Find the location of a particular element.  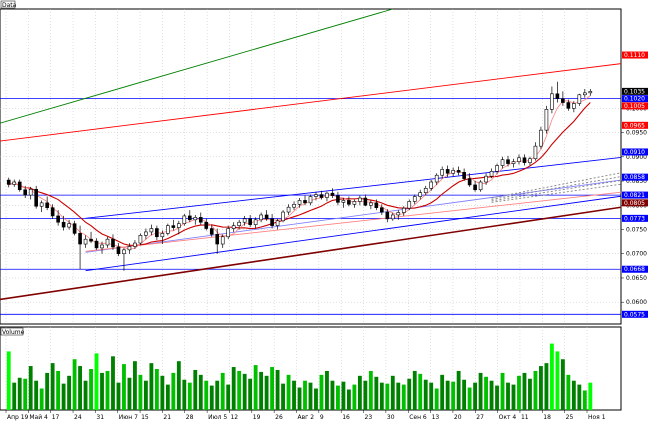

x-tick-label: 19 is located at coordinates (257, 417).